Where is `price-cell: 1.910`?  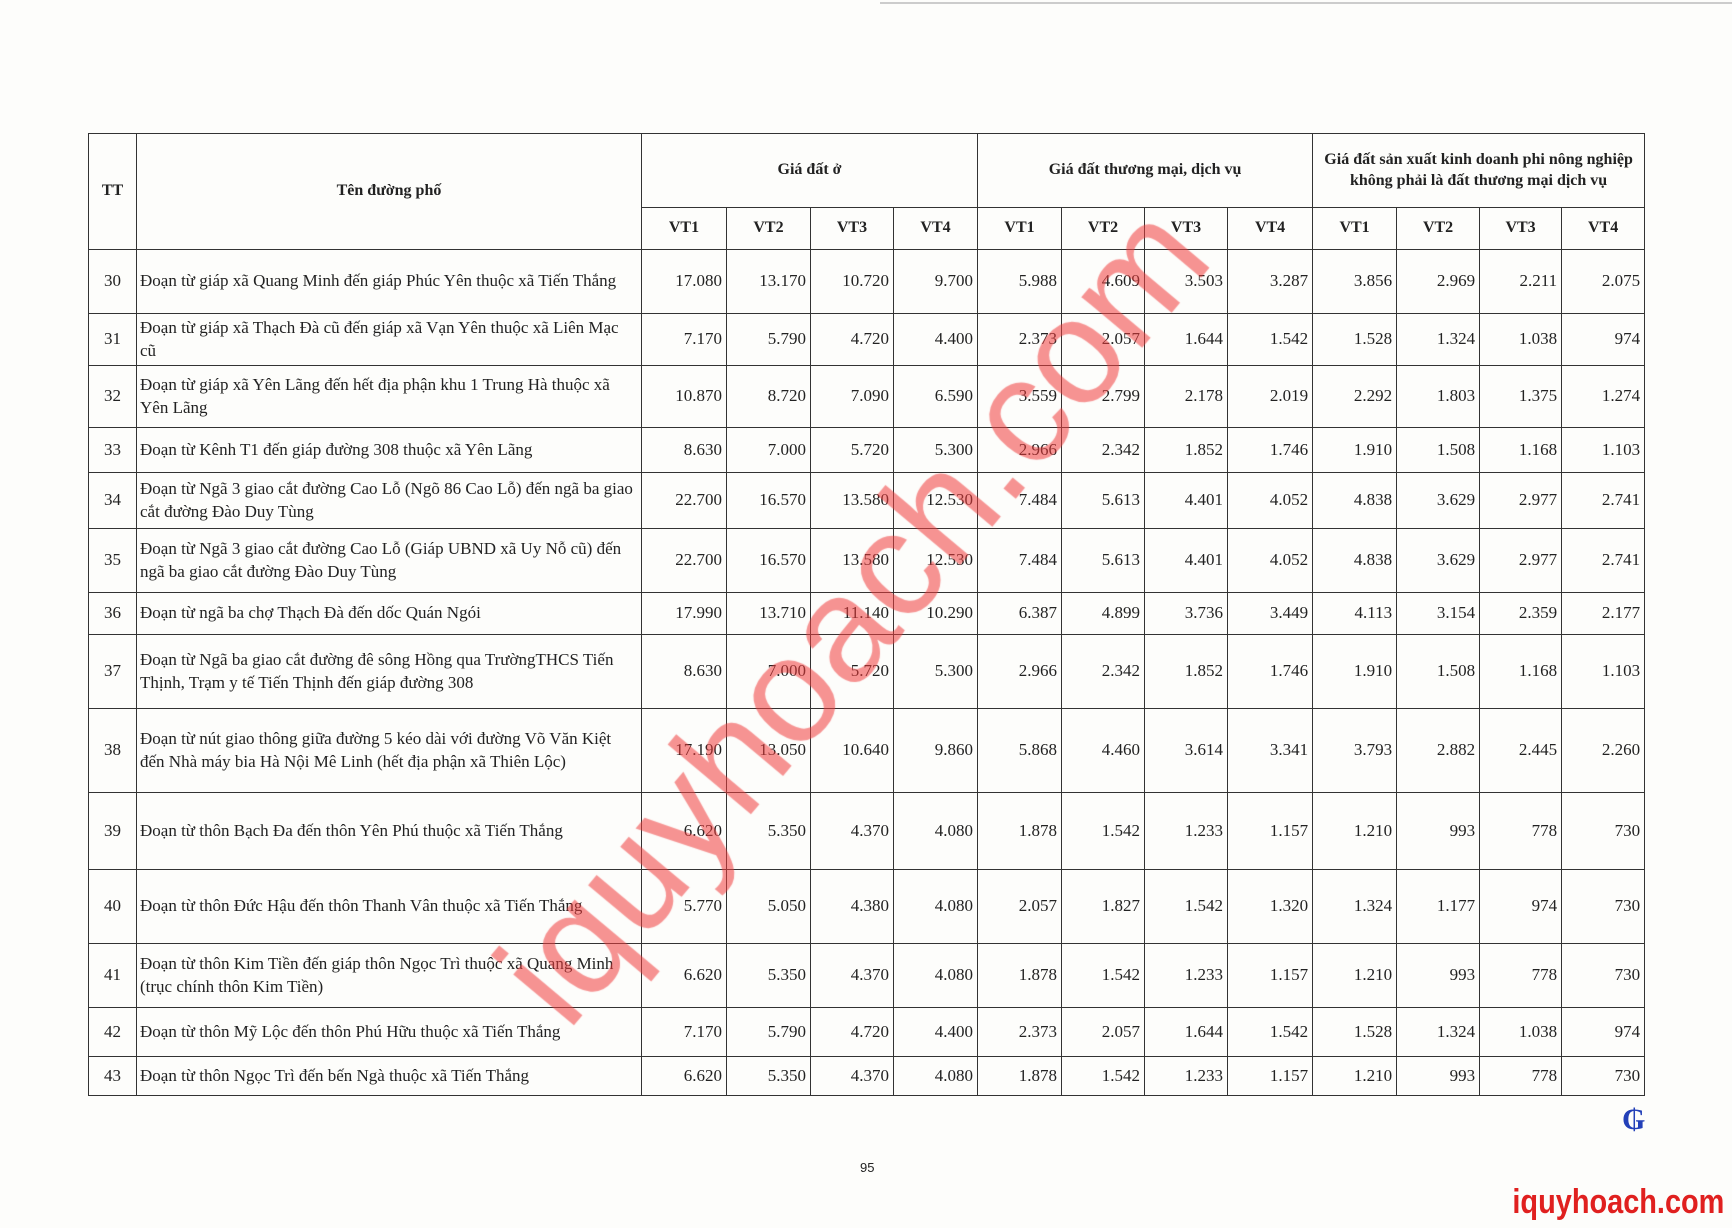
price-cell: 1.910 is located at coordinates (1355, 671).